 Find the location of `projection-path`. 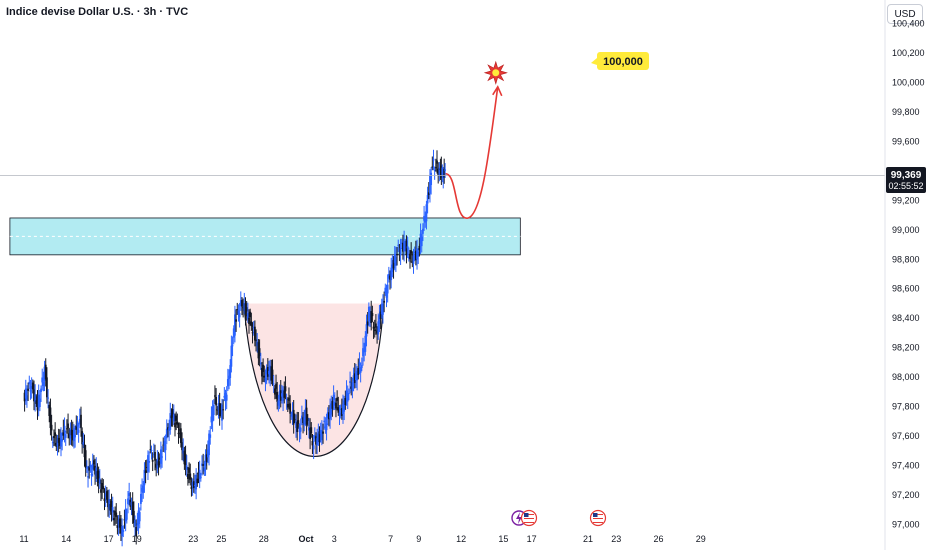

projection-path is located at coordinates (472, 152).